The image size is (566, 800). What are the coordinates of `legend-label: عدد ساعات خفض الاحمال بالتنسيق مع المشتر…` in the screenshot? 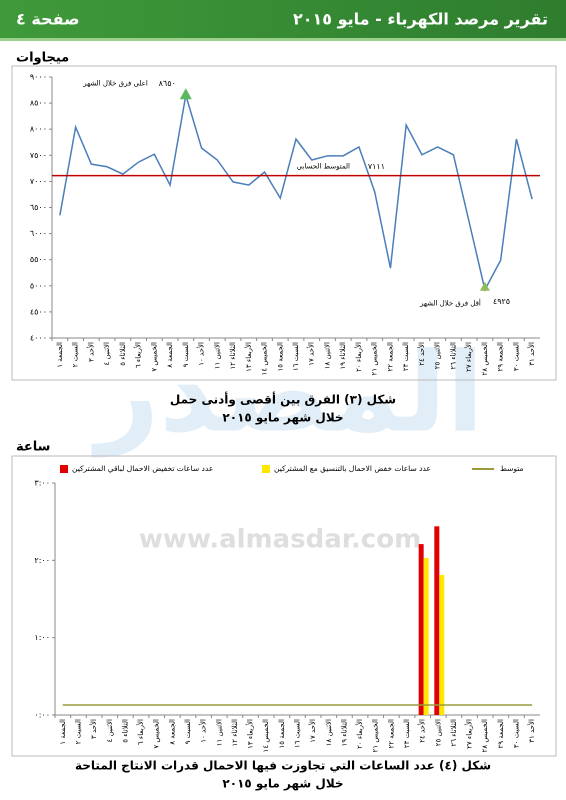 It's located at (352, 468).